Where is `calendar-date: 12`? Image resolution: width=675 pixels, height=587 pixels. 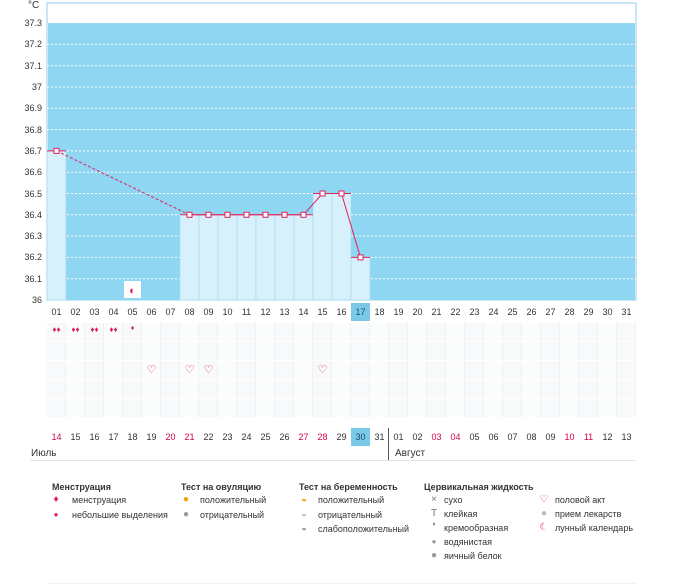
calendar-date: 12 is located at coordinates (607, 437).